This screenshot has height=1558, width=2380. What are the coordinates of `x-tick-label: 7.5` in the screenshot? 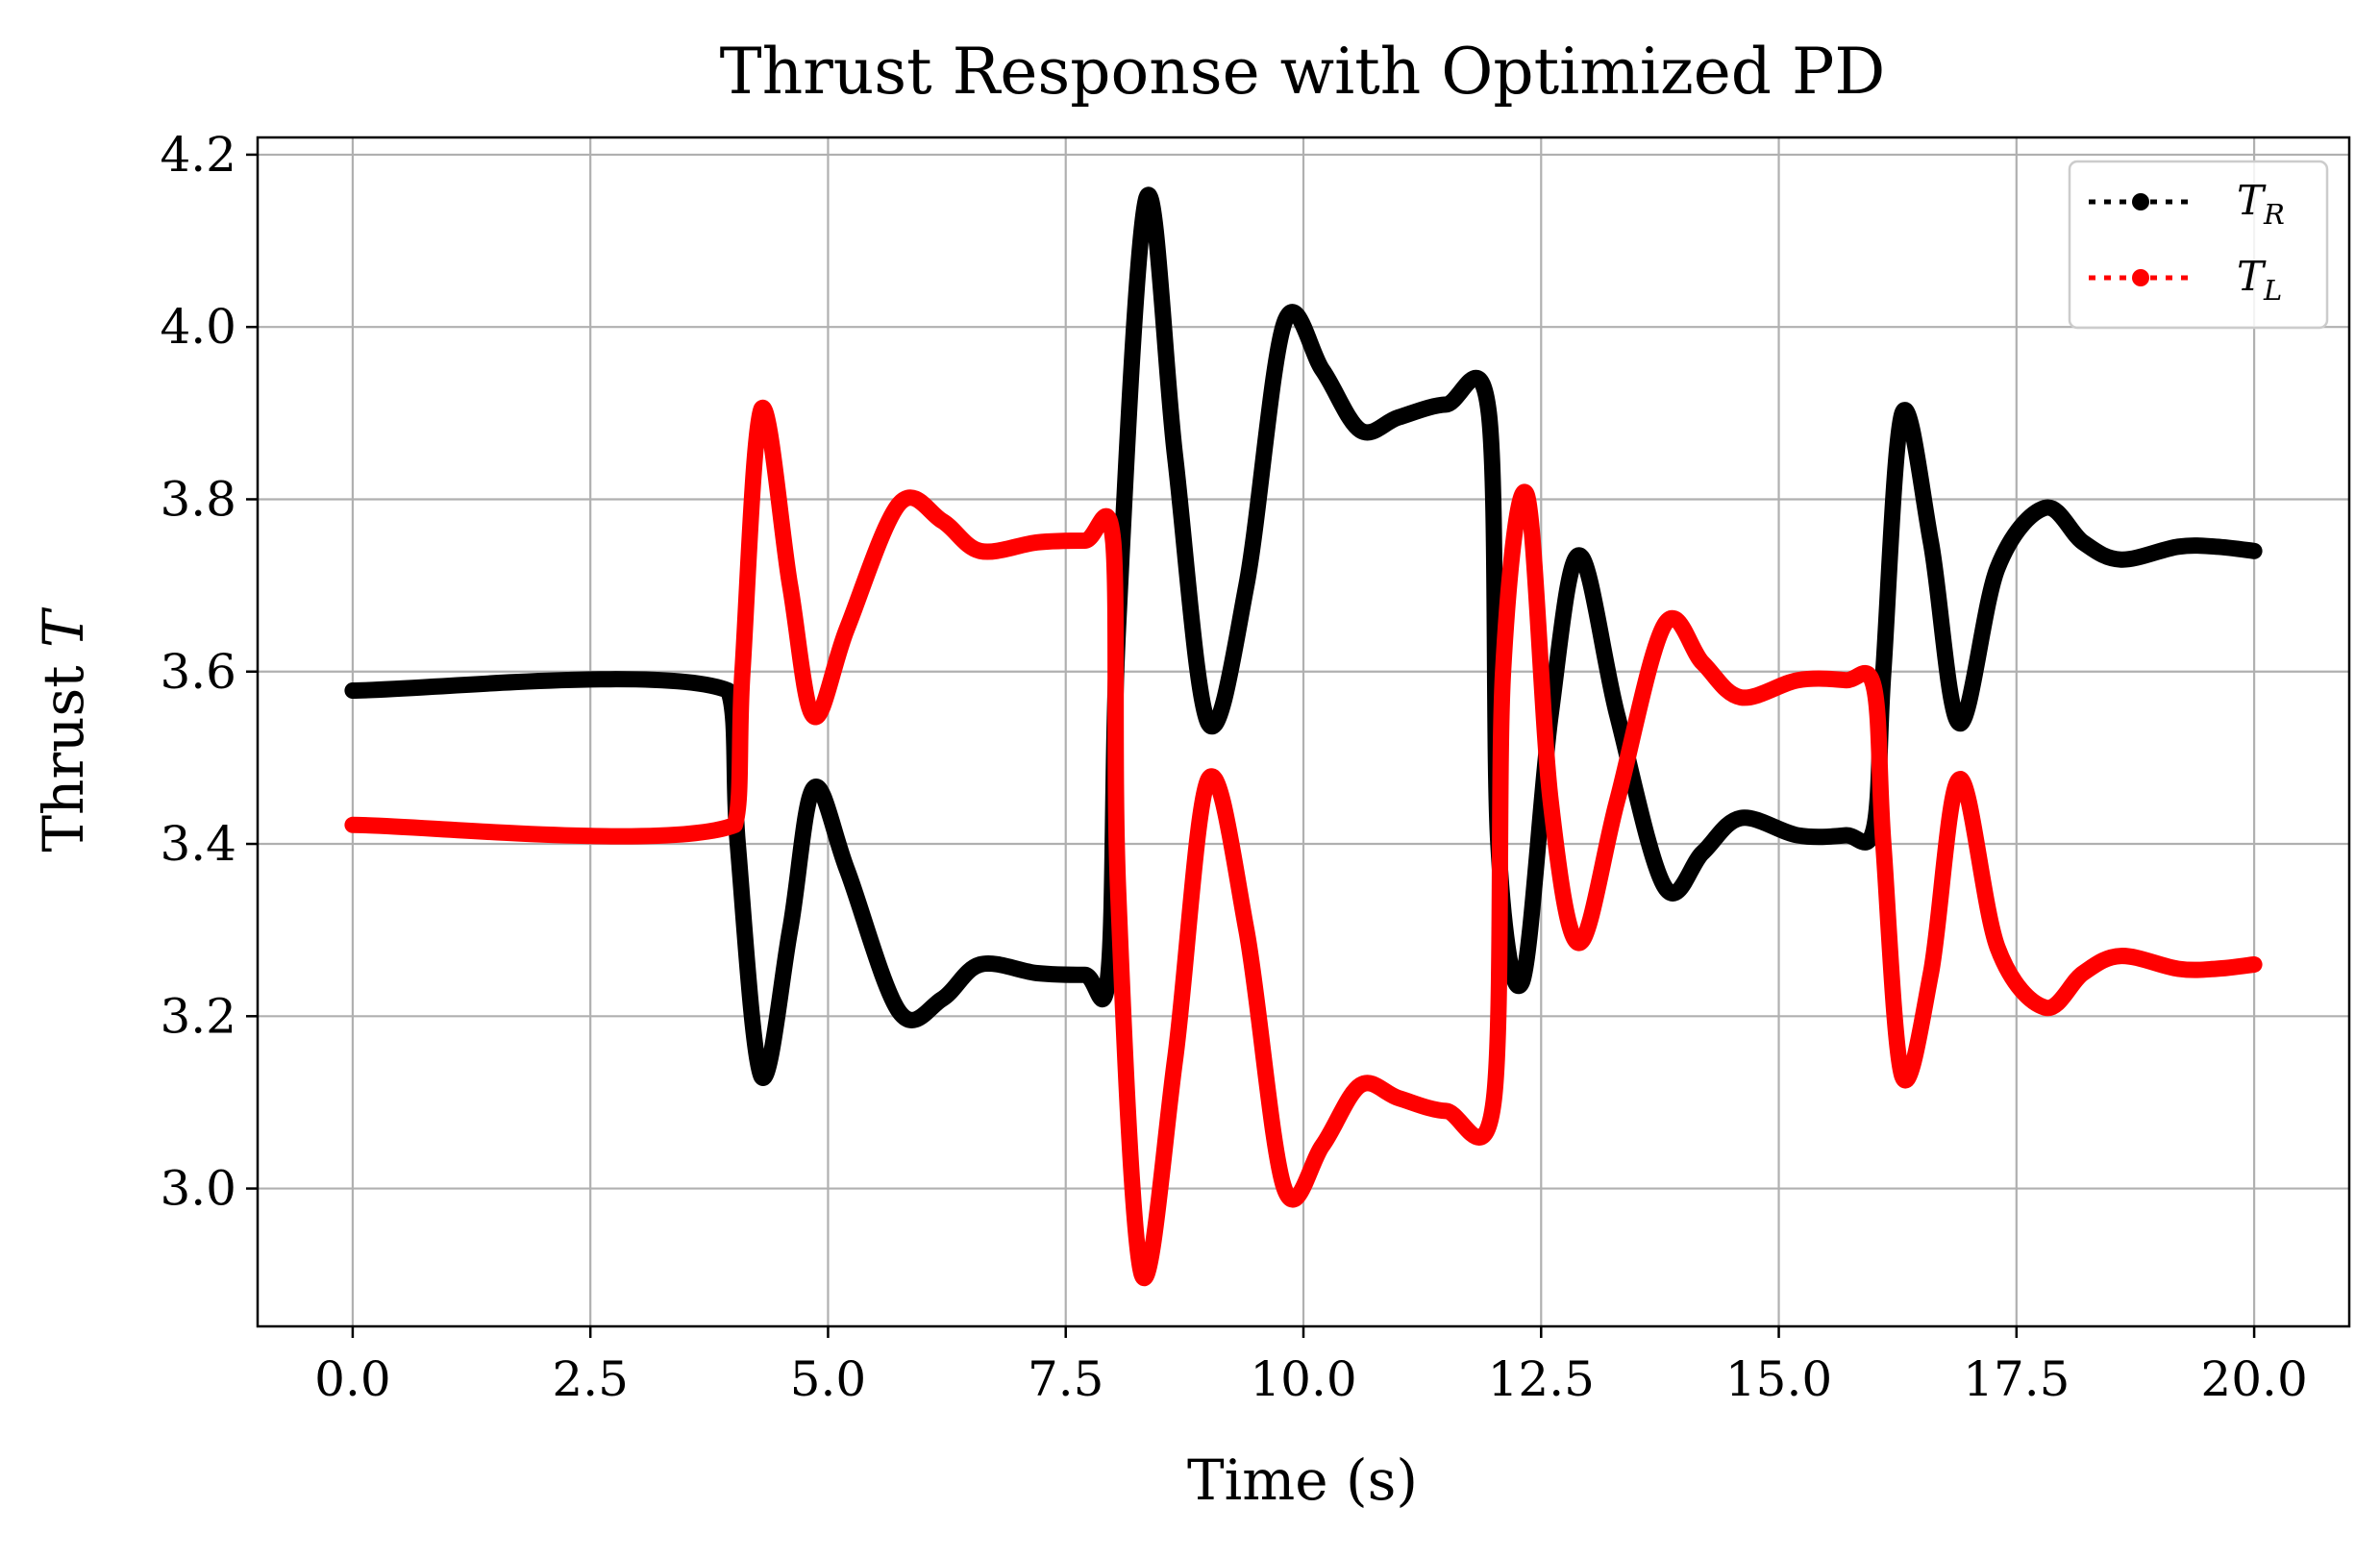 It's located at (1066, 1379).